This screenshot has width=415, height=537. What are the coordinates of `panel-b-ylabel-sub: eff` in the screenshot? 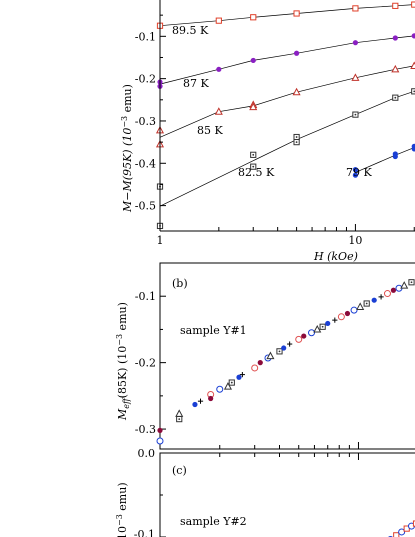 It's located at (126, 403).